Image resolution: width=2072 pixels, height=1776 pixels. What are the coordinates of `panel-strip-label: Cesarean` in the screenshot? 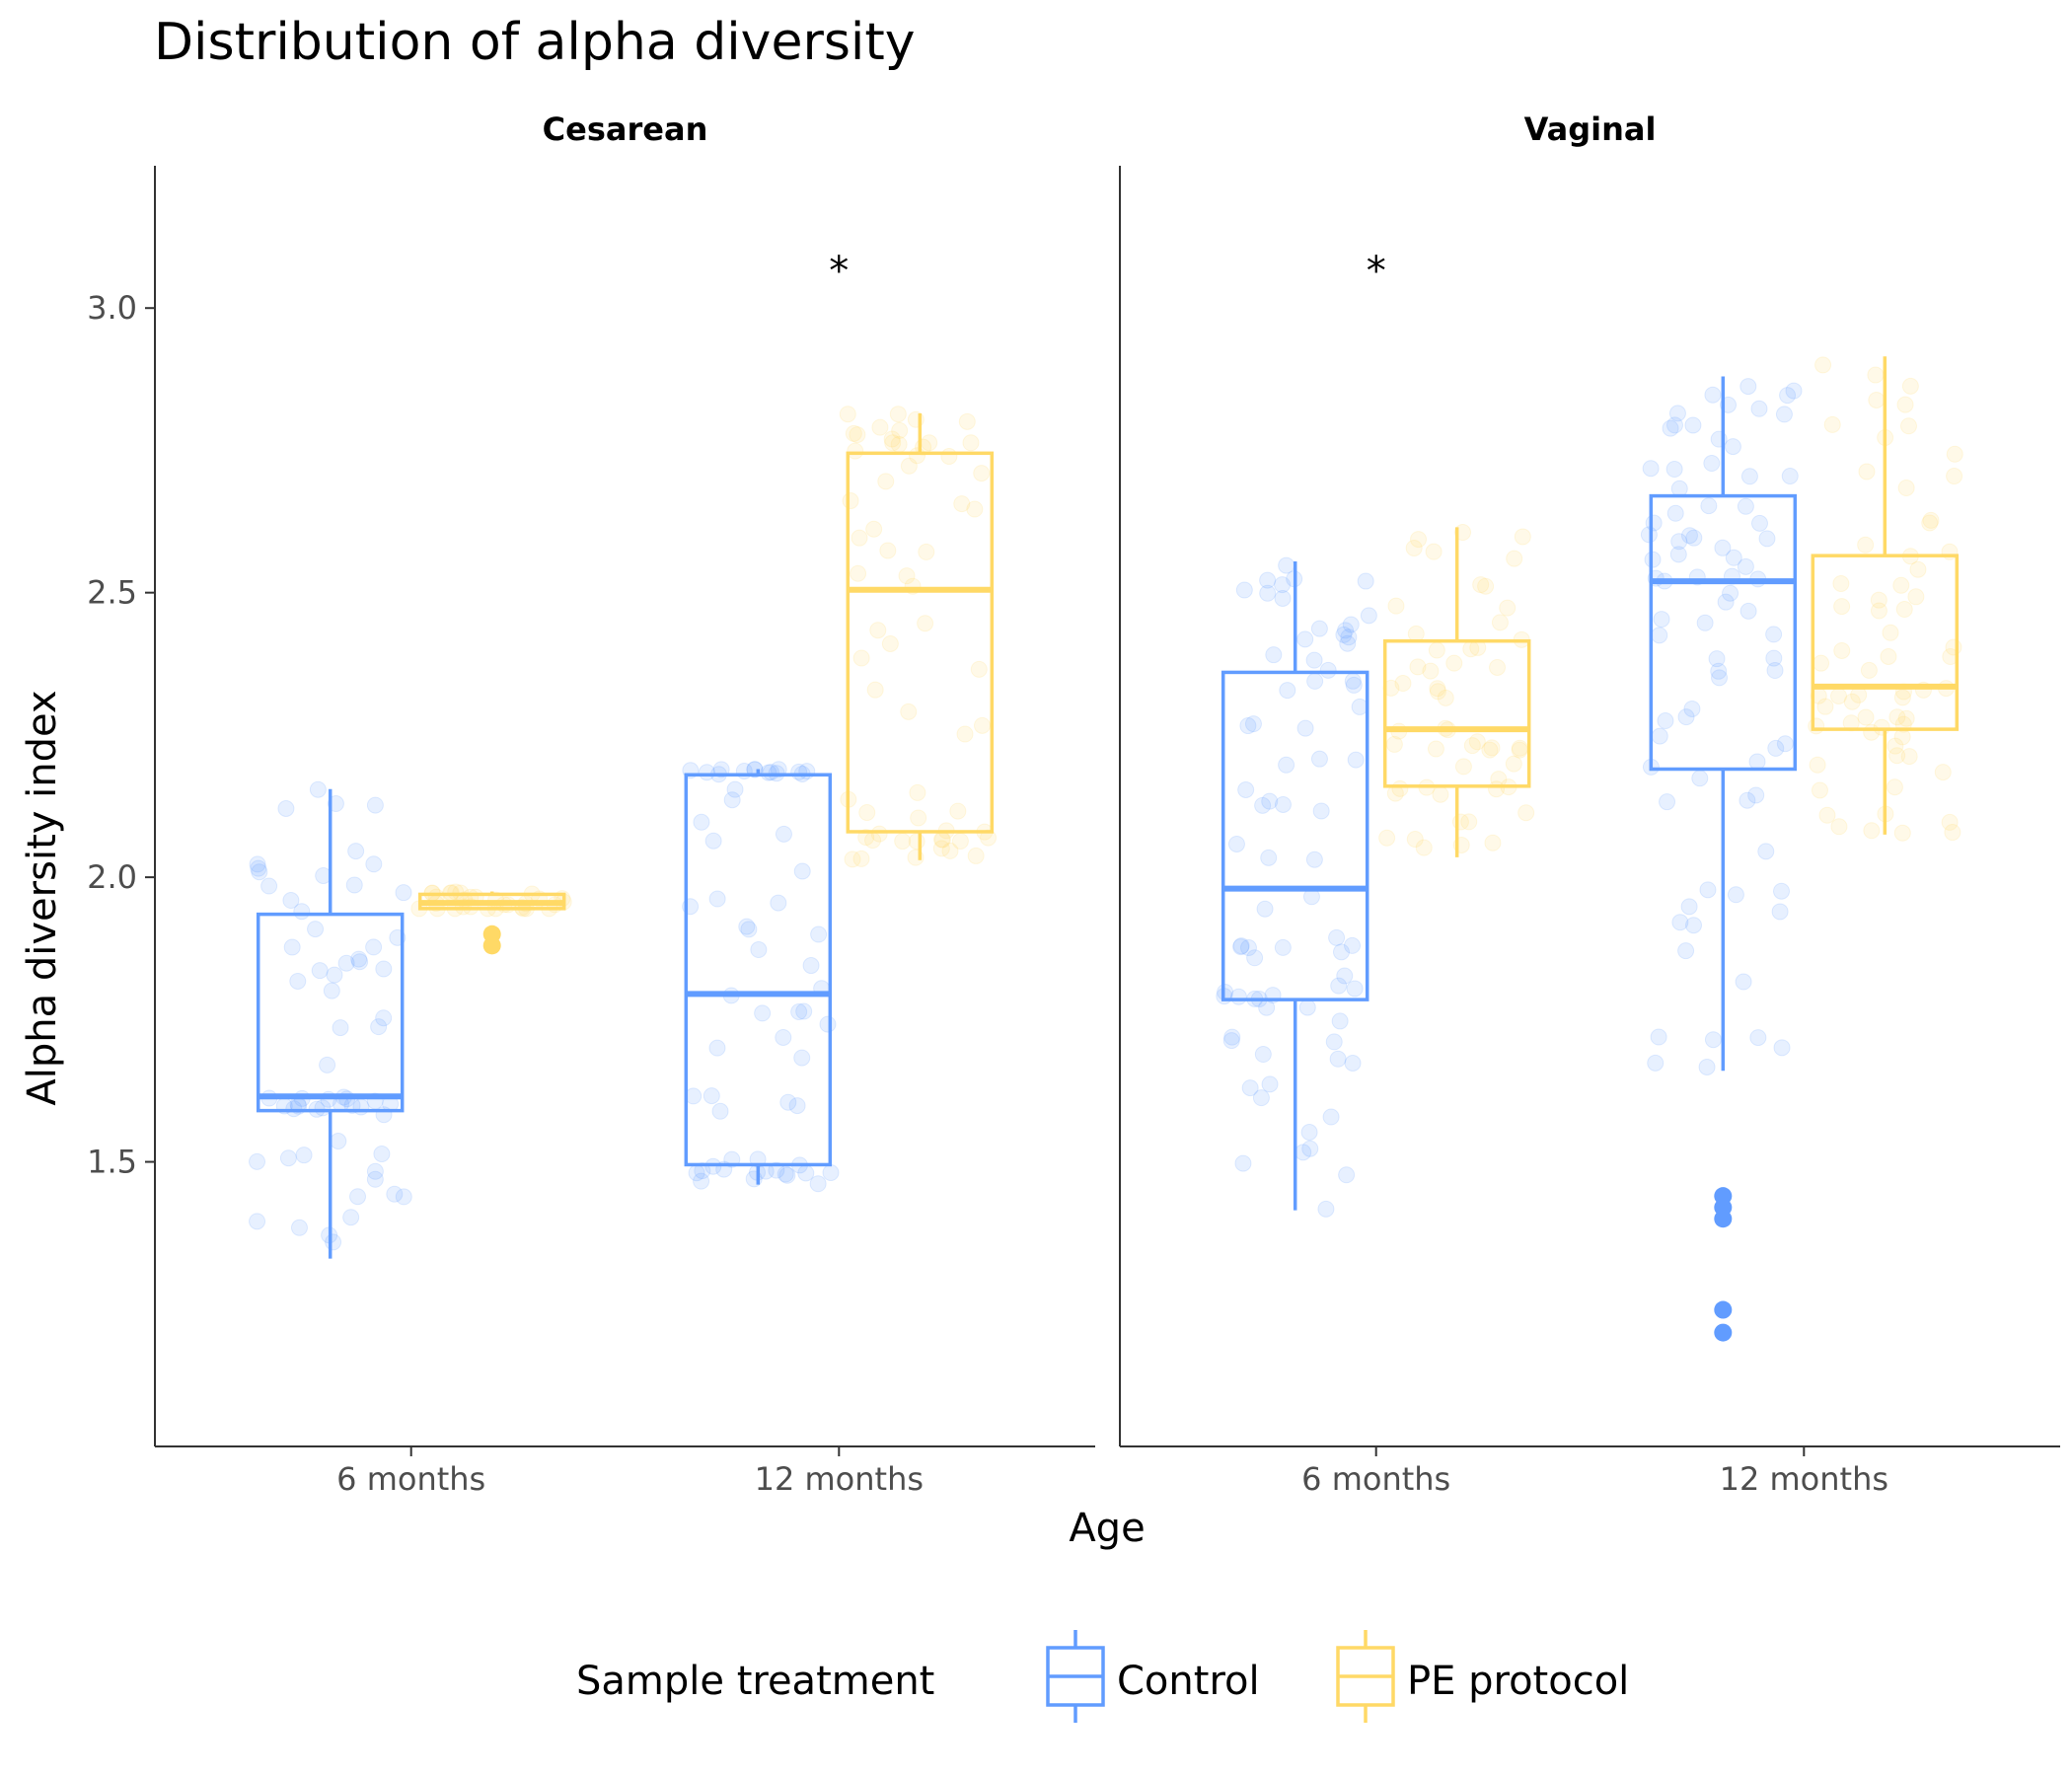 It's located at (625, 129).